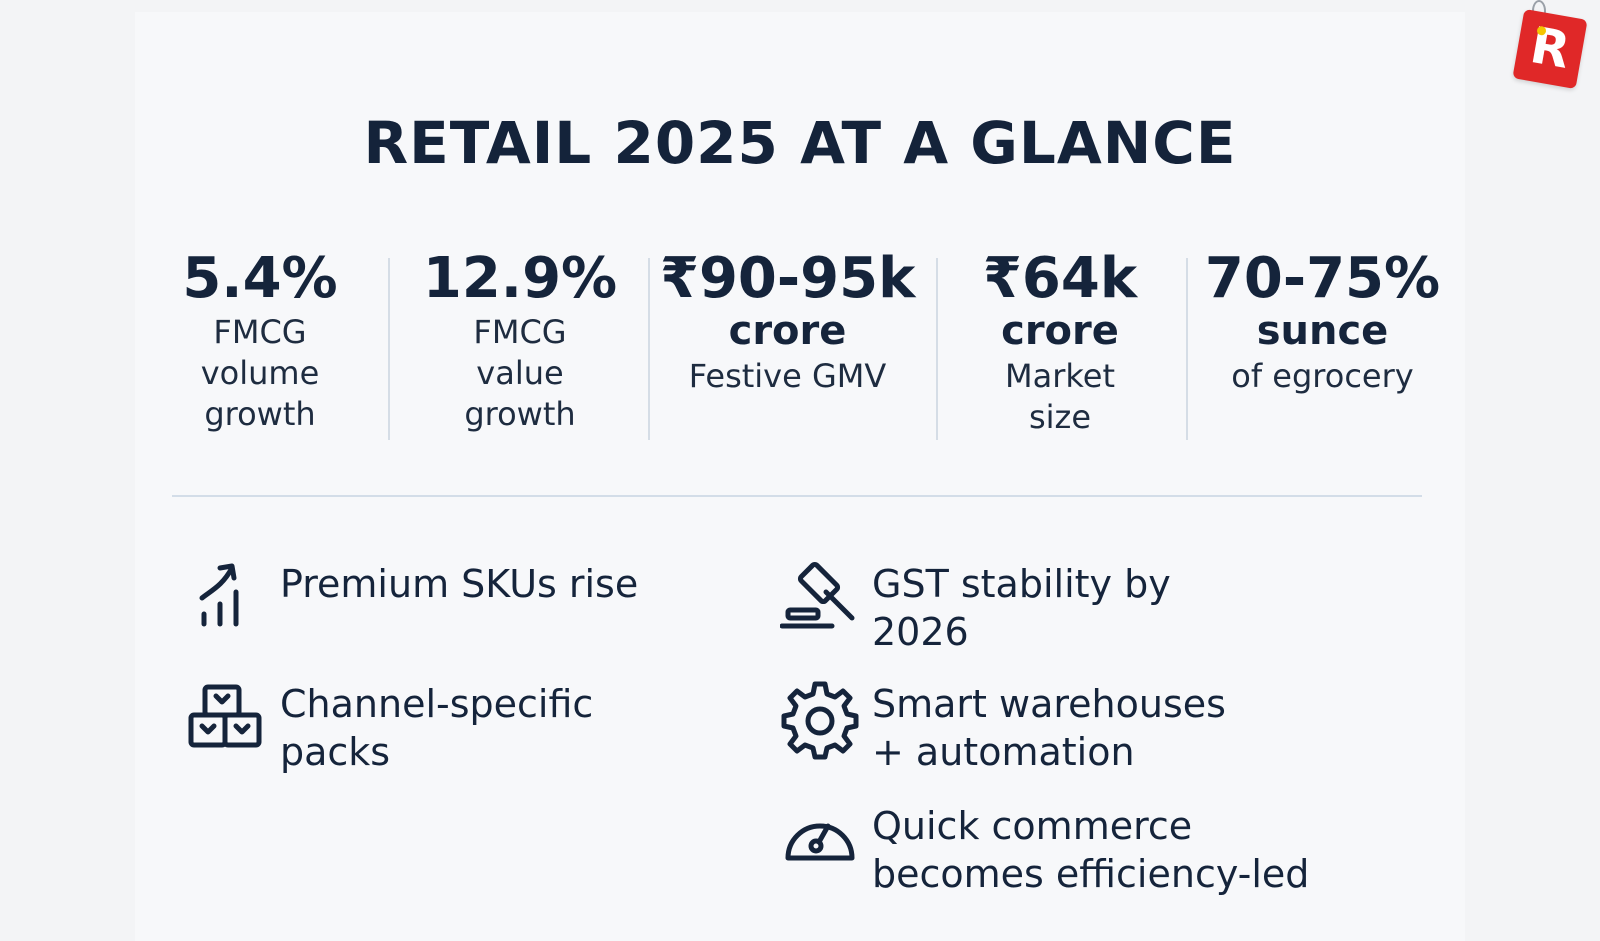 The height and width of the screenshot is (941, 1600). I want to click on stat-market-size: ₹64k crore Market size, so click(1060, 342).